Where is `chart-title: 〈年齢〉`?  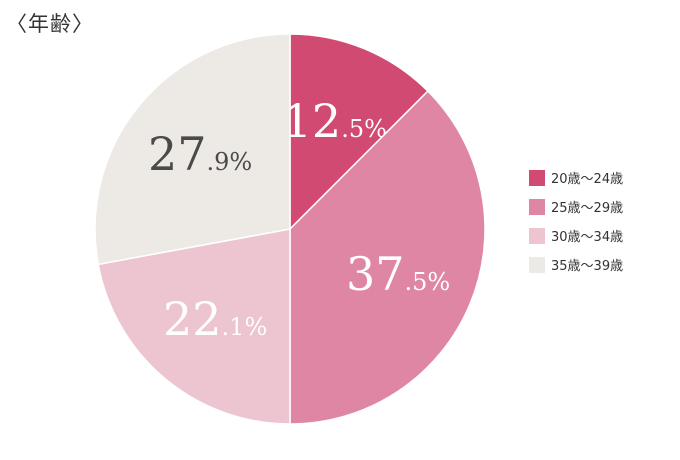
chart-title: 〈年齢〉 is located at coordinates (50, 24).